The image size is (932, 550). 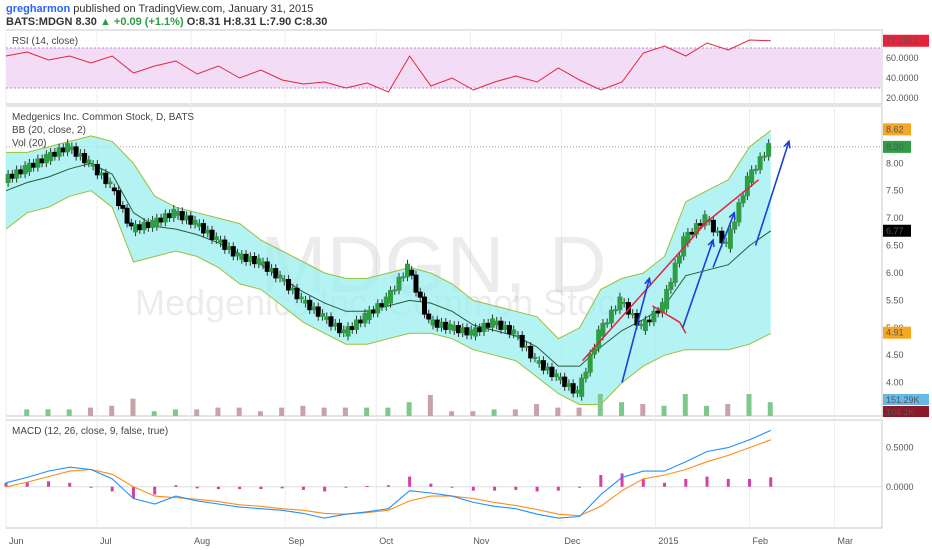 I want to click on rsi-tick-label: 20.0000, so click(x=902, y=98).